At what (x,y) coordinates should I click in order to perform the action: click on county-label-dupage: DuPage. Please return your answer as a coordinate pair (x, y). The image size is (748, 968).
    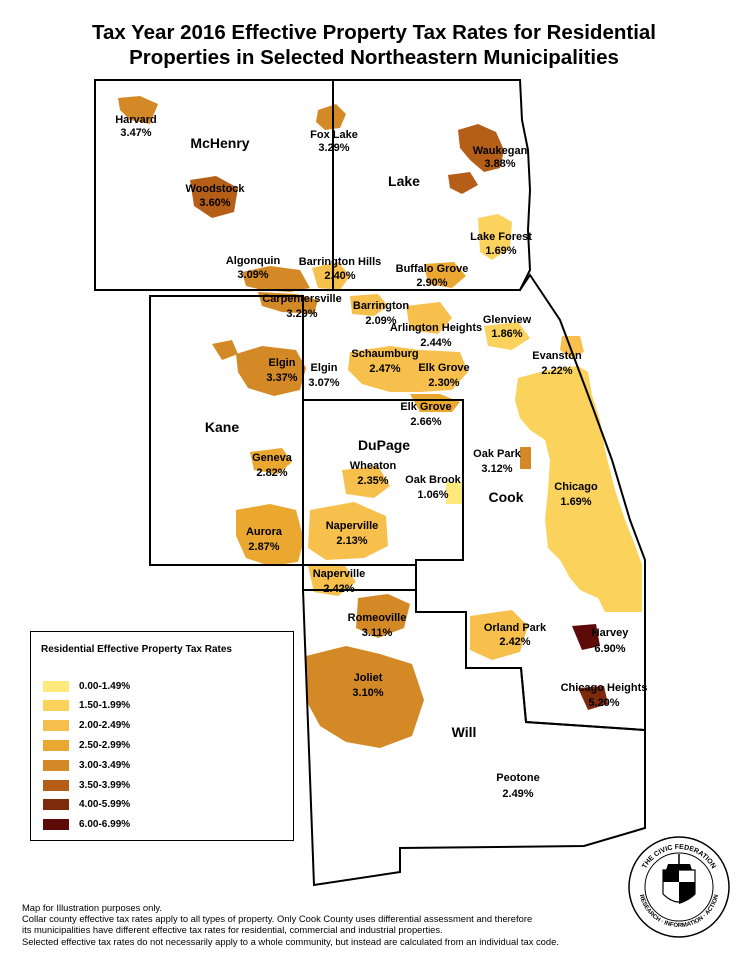
    Looking at the image, I should click on (384, 445).